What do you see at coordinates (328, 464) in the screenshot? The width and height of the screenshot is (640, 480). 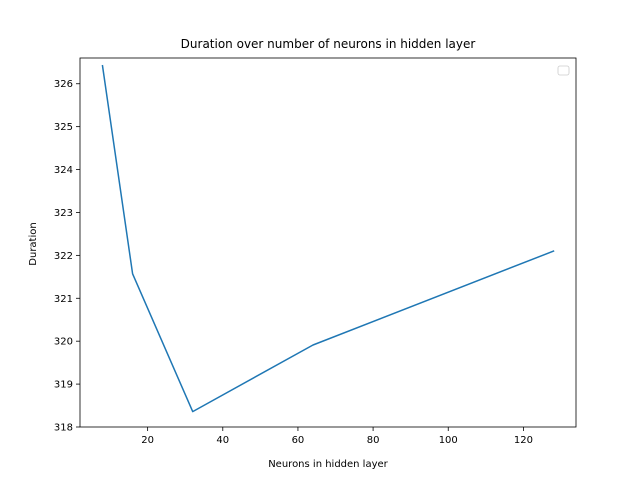 I see `x-axis-label: Neurons in hidden layer` at bounding box center [328, 464].